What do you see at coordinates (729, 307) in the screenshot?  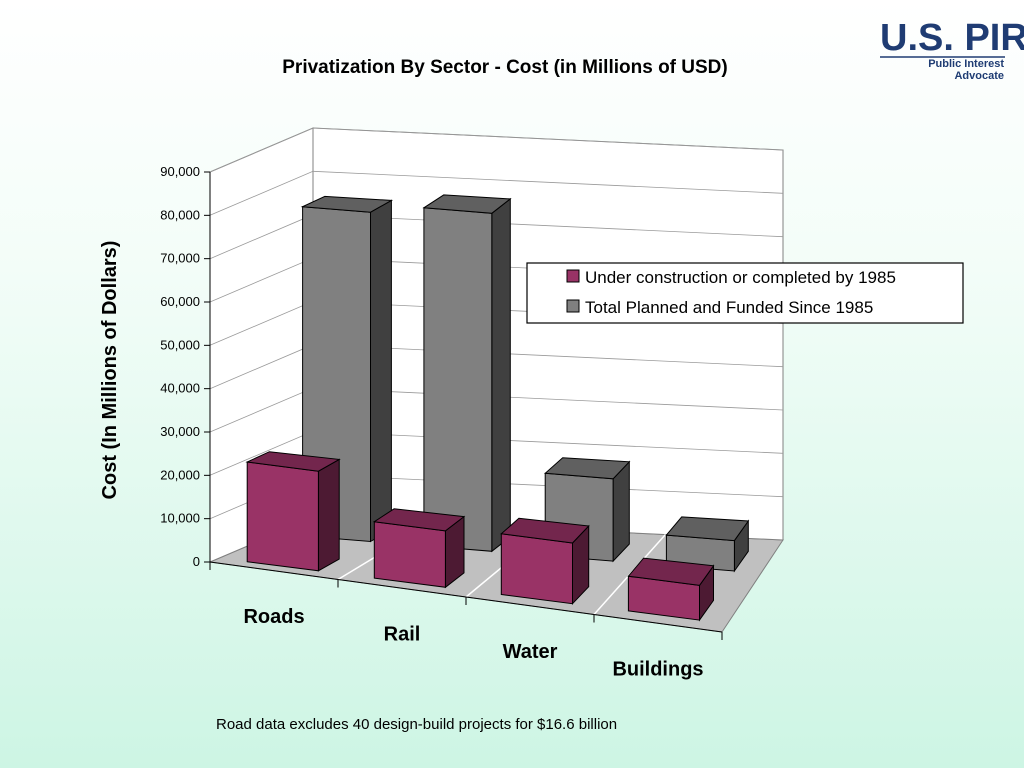 I see `legend-label-total-planned: Total Planned and Funded Since 1985` at bounding box center [729, 307].